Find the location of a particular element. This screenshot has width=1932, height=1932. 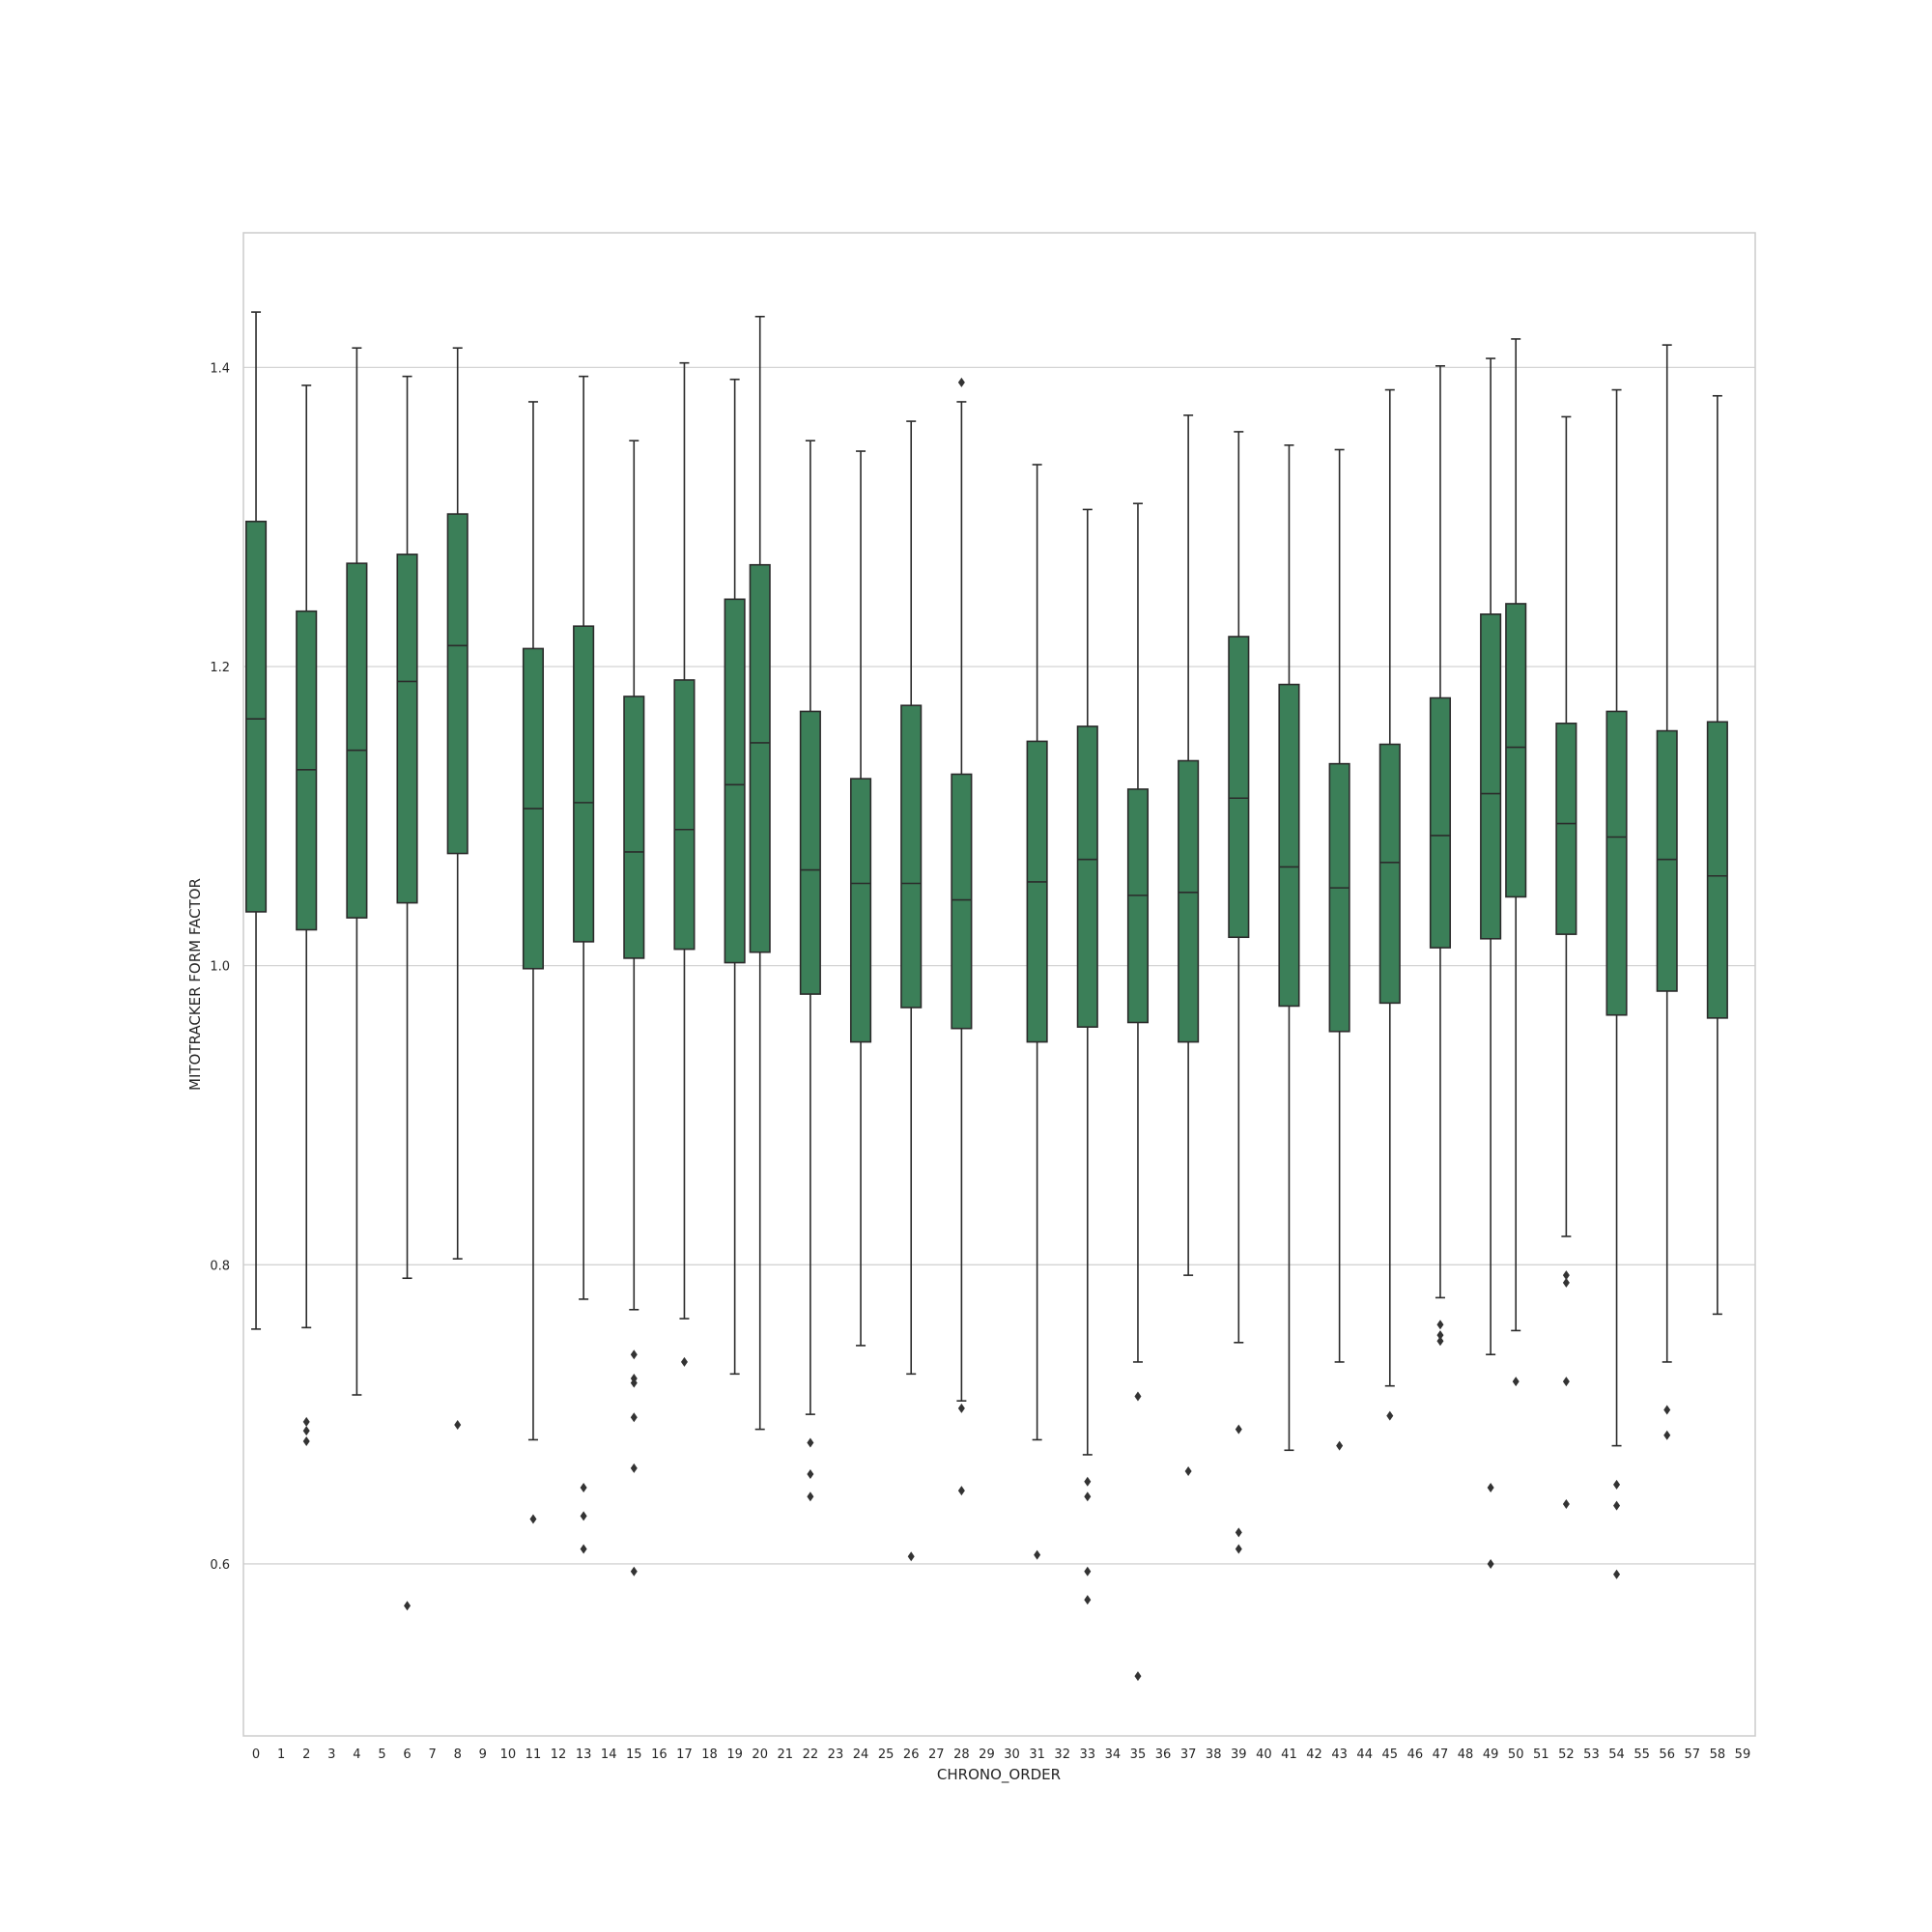

x-tick-label: 5 is located at coordinates (381, 1754).